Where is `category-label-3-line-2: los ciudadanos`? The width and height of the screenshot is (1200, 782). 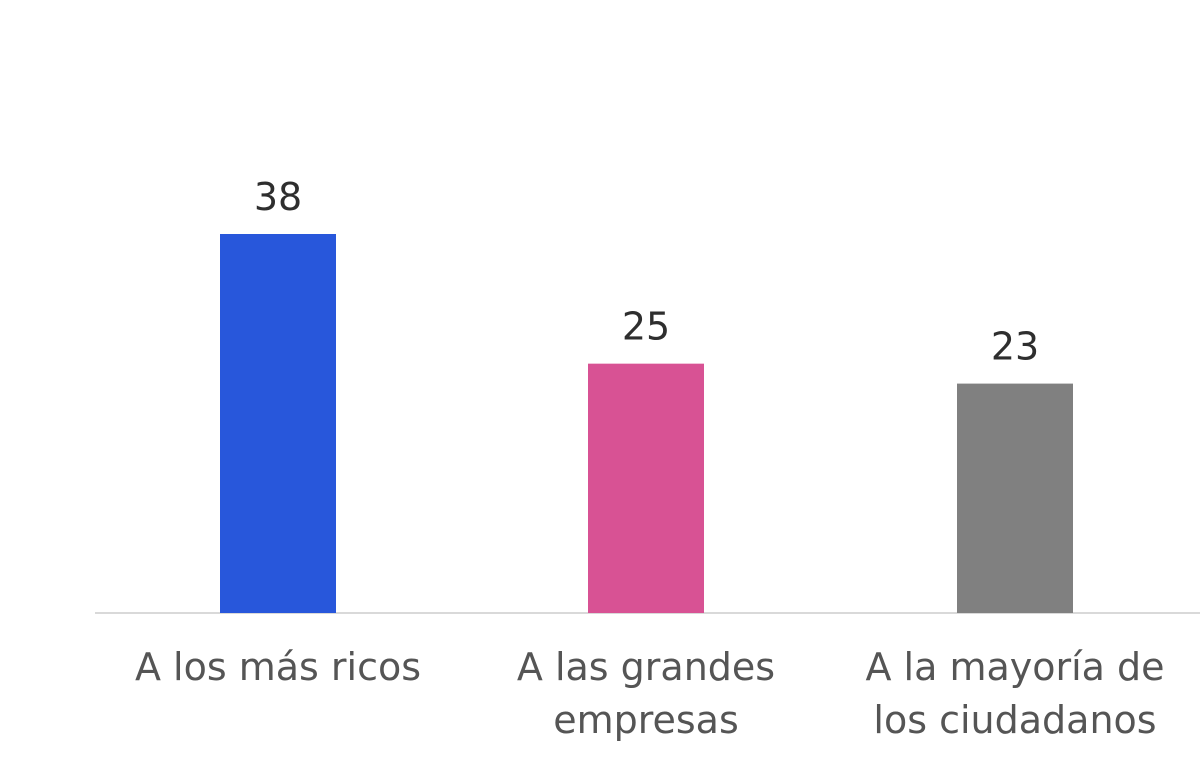
category-label-3-line-2: los ciudadanos is located at coordinates (1014, 720).